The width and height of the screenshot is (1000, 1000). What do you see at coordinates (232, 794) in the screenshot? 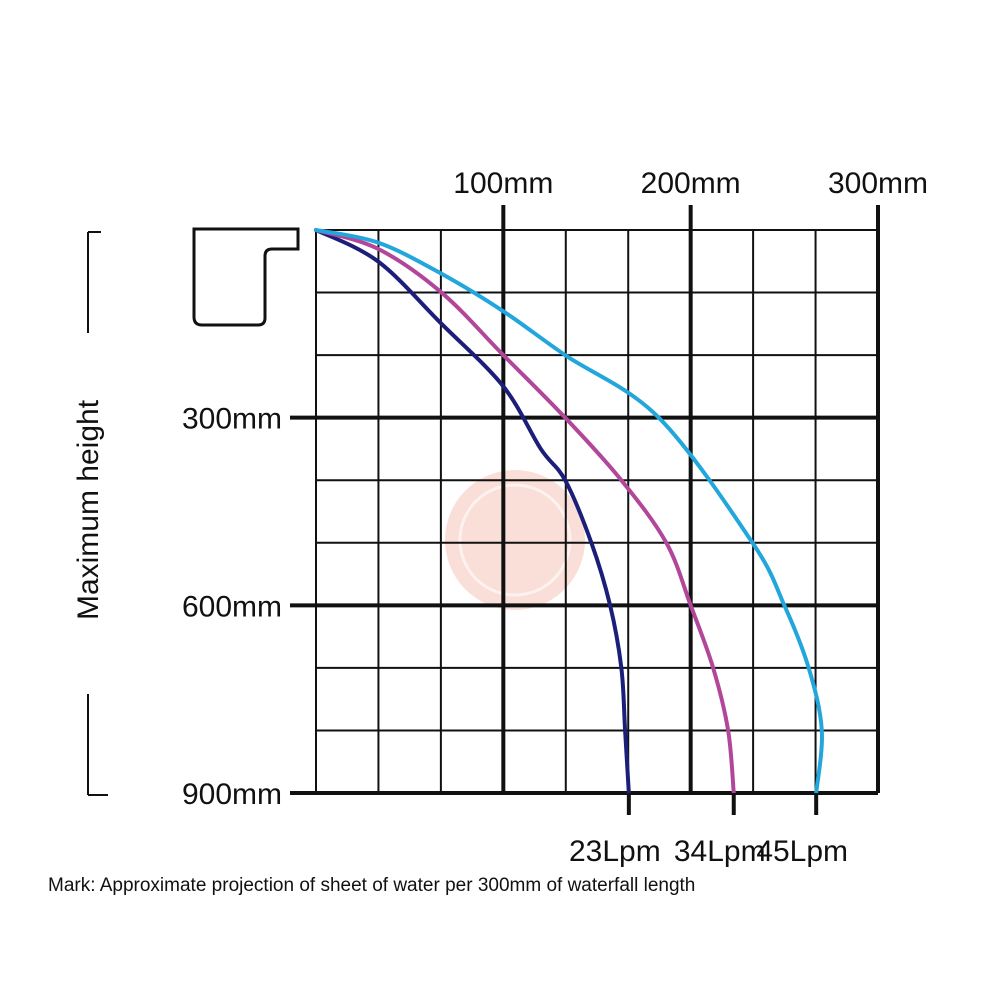
I see `y-tick-label: 900mm` at bounding box center [232, 794].